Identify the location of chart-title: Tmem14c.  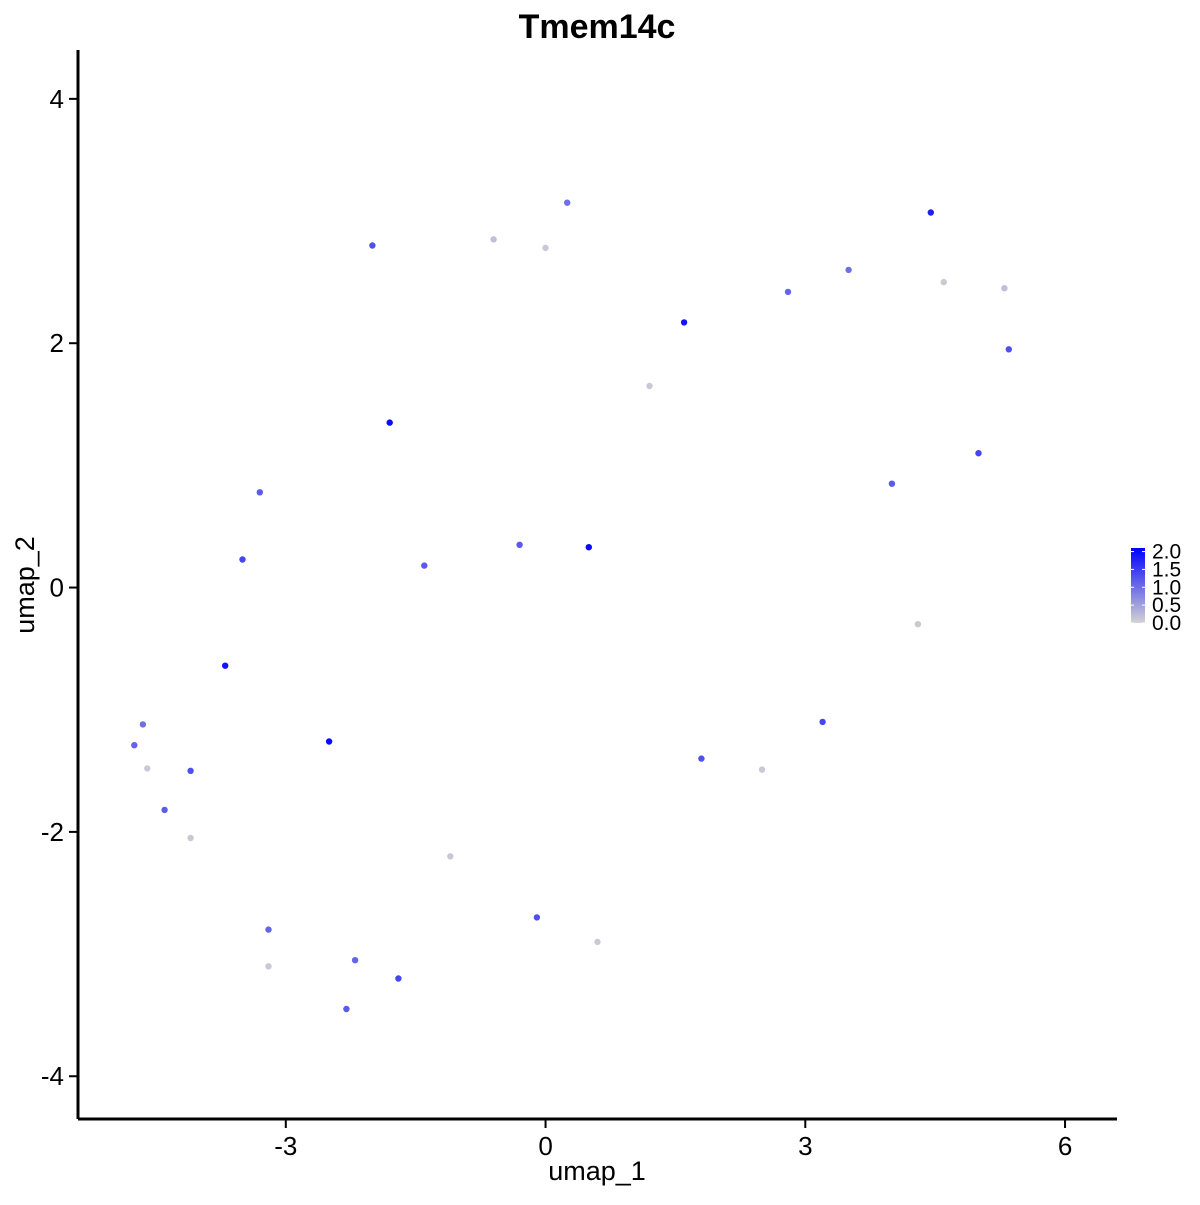
(597, 27).